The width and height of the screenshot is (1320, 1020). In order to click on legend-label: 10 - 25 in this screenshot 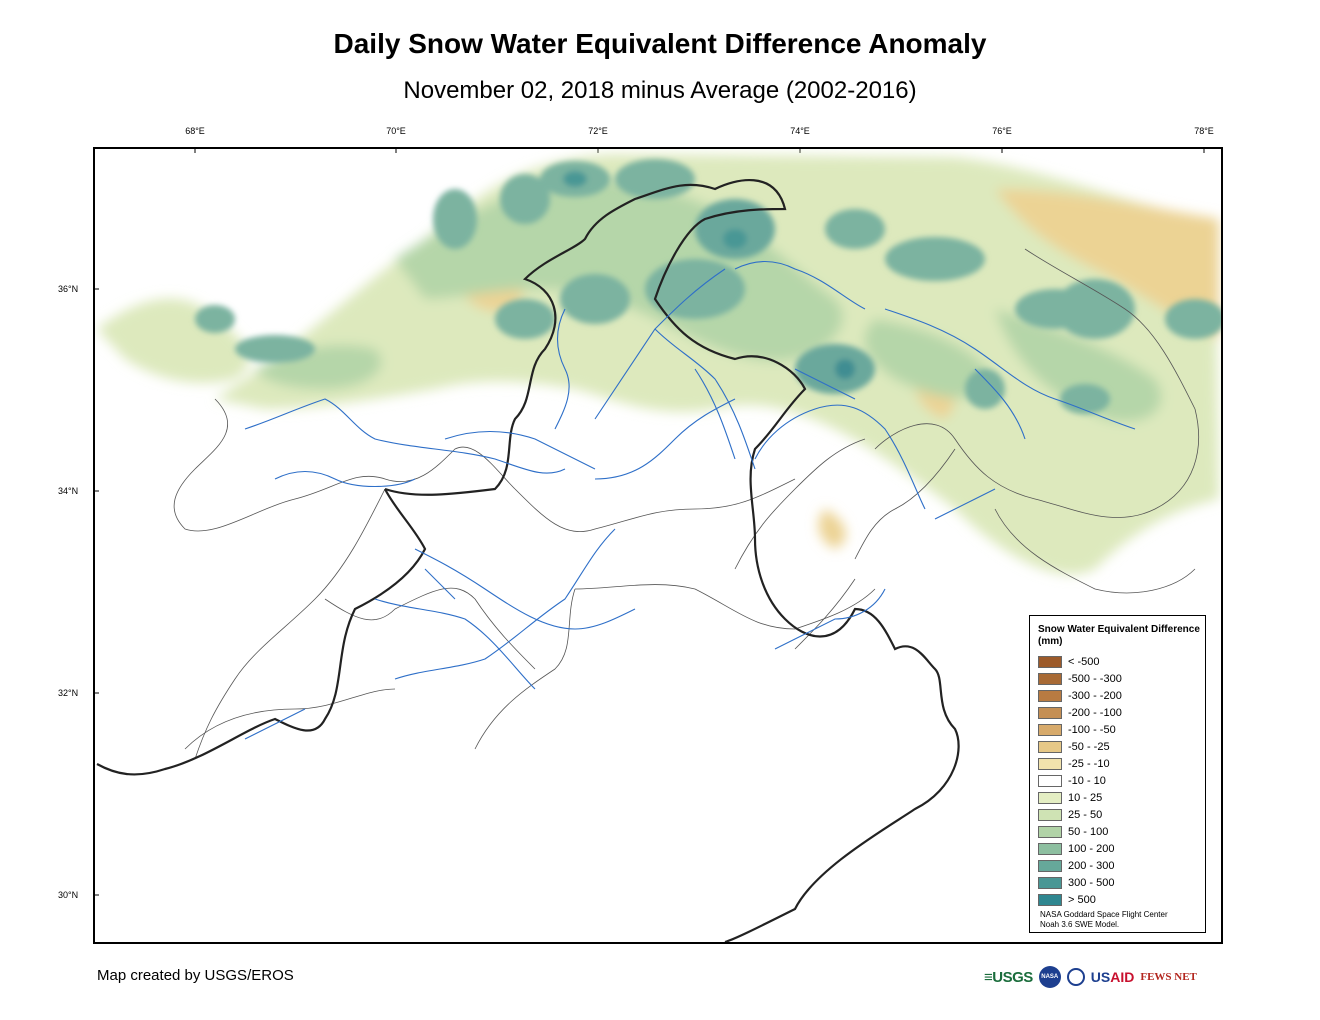, I will do `click(1085, 797)`.